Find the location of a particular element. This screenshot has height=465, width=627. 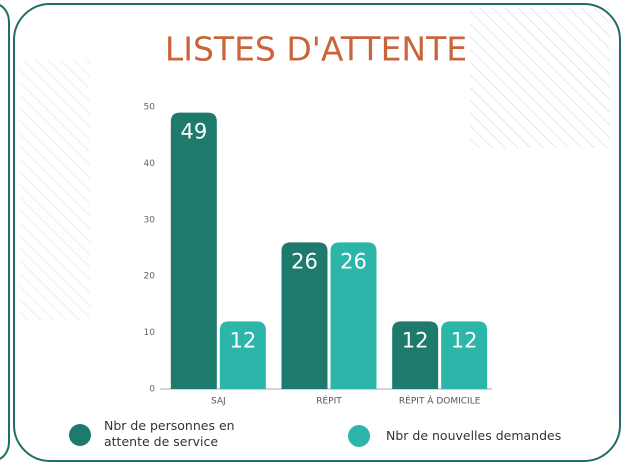

side-card is located at coordinates (5, 232).